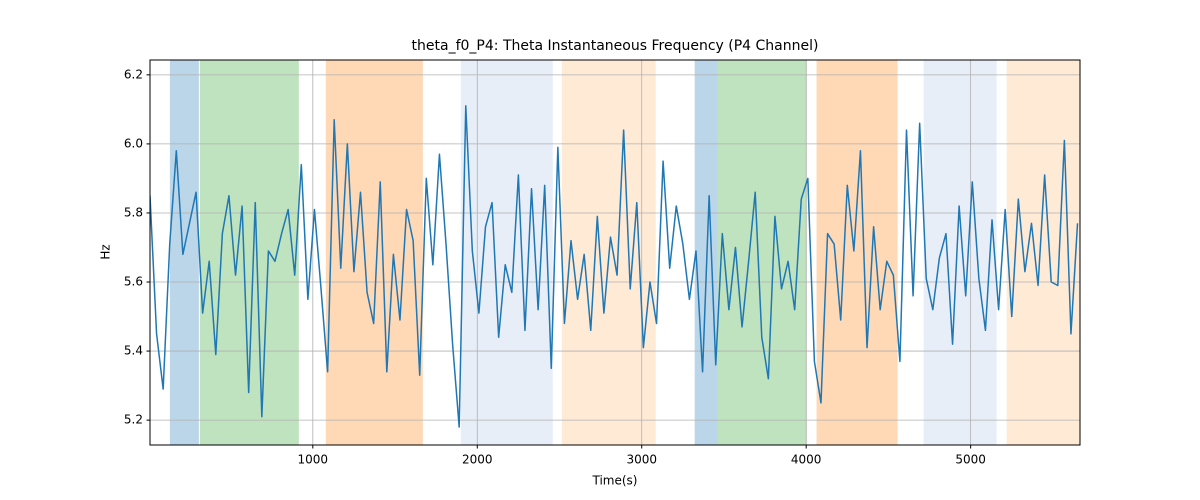 This screenshot has height=500, width=1200. What do you see at coordinates (970, 460) in the screenshot?
I see `x-tick-label: 5000` at bounding box center [970, 460].